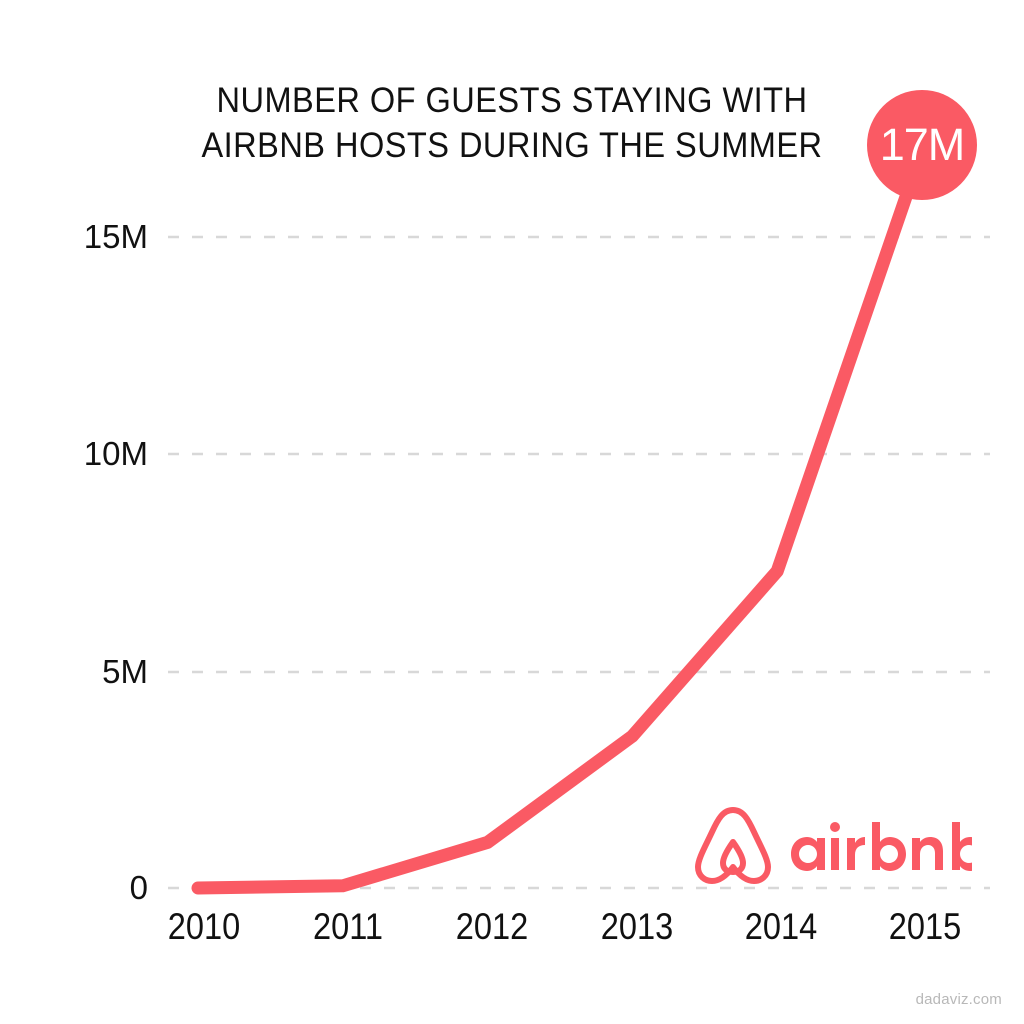  What do you see at coordinates (115, 236) in the screenshot?
I see `ytick-label-15m: 15M` at bounding box center [115, 236].